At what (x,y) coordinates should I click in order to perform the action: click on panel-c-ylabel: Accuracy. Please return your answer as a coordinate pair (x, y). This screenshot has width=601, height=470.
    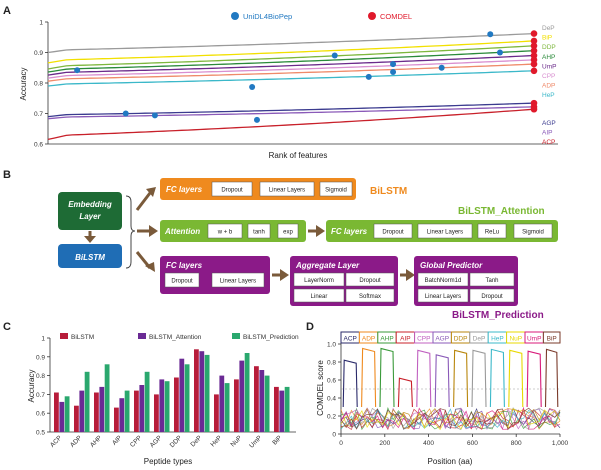
    Looking at the image, I should click on (31, 386).